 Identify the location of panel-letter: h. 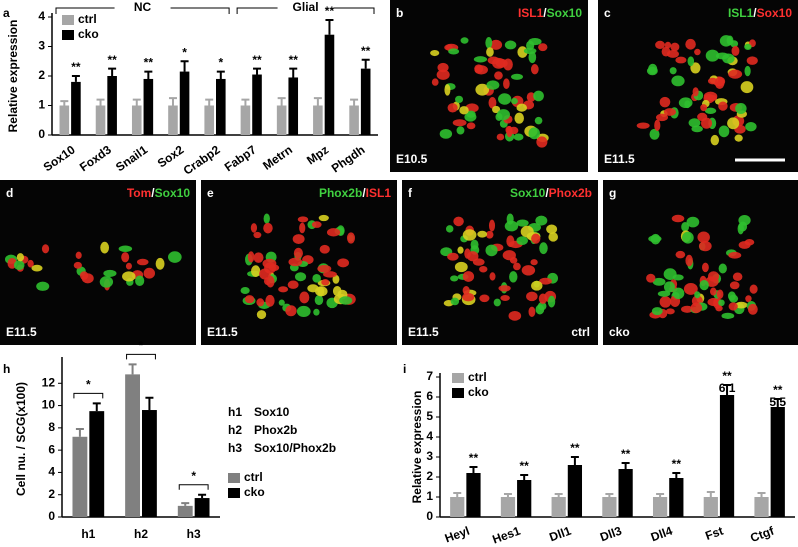
(6, 369).